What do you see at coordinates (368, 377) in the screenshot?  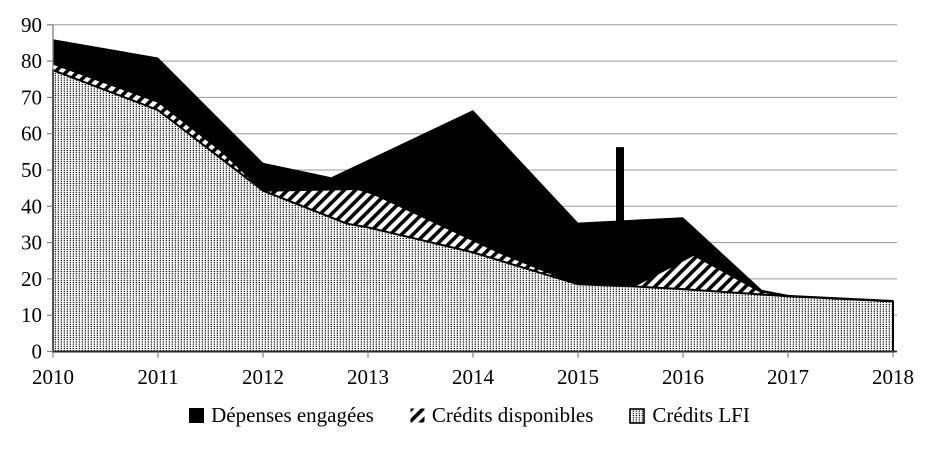 I see `x-tick-label: 2013` at bounding box center [368, 377].